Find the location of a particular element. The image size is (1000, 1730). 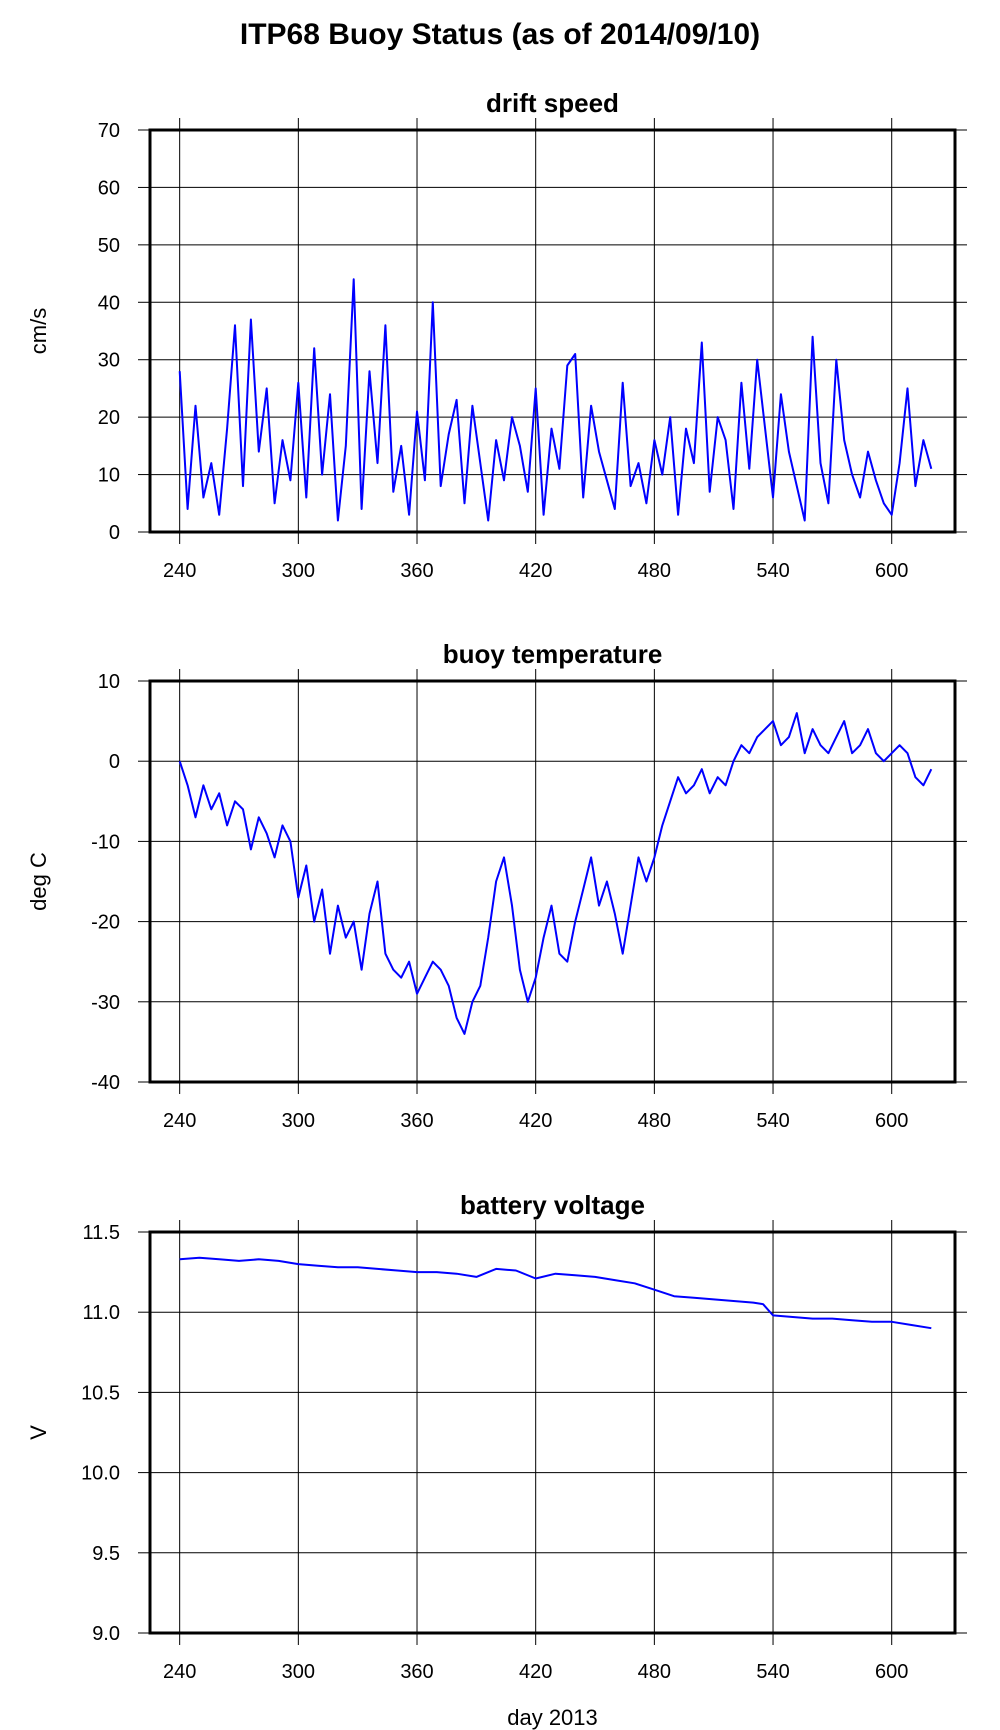

chart1-y-axis-label: cm/s is located at coordinates (38, 331).